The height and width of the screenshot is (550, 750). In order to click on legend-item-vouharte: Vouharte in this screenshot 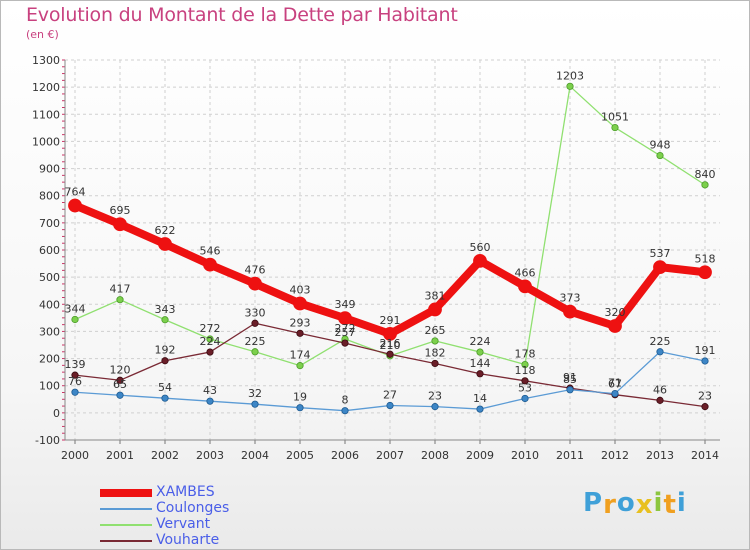, I will do `click(200, 541)`.